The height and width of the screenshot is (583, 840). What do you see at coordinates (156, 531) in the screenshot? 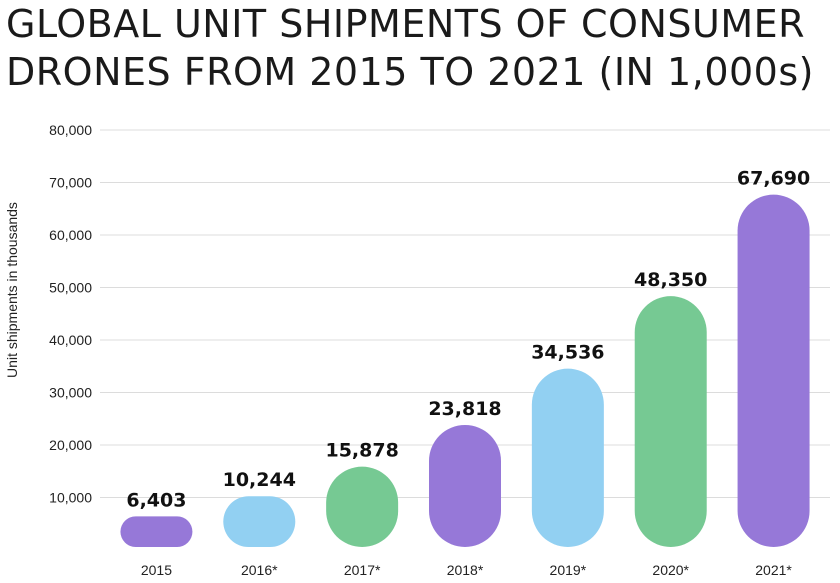
I see `bar-2015` at bounding box center [156, 531].